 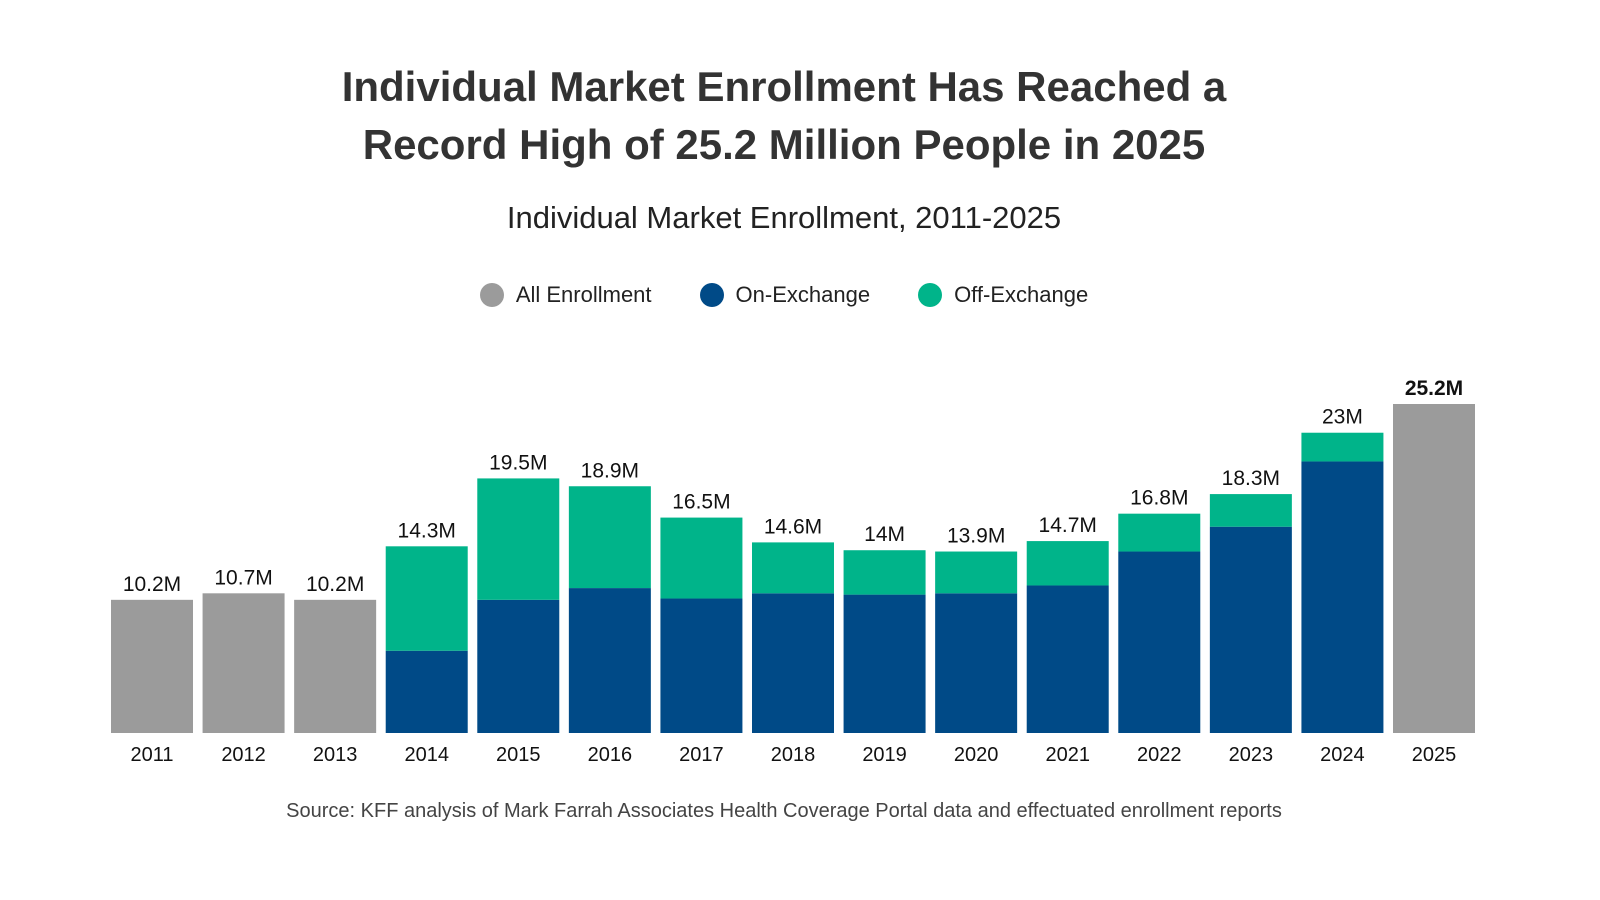 What do you see at coordinates (1068, 525) in the screenshot?
I see `data-label-2021: 14.7M` at bounding box center [1068, 525].